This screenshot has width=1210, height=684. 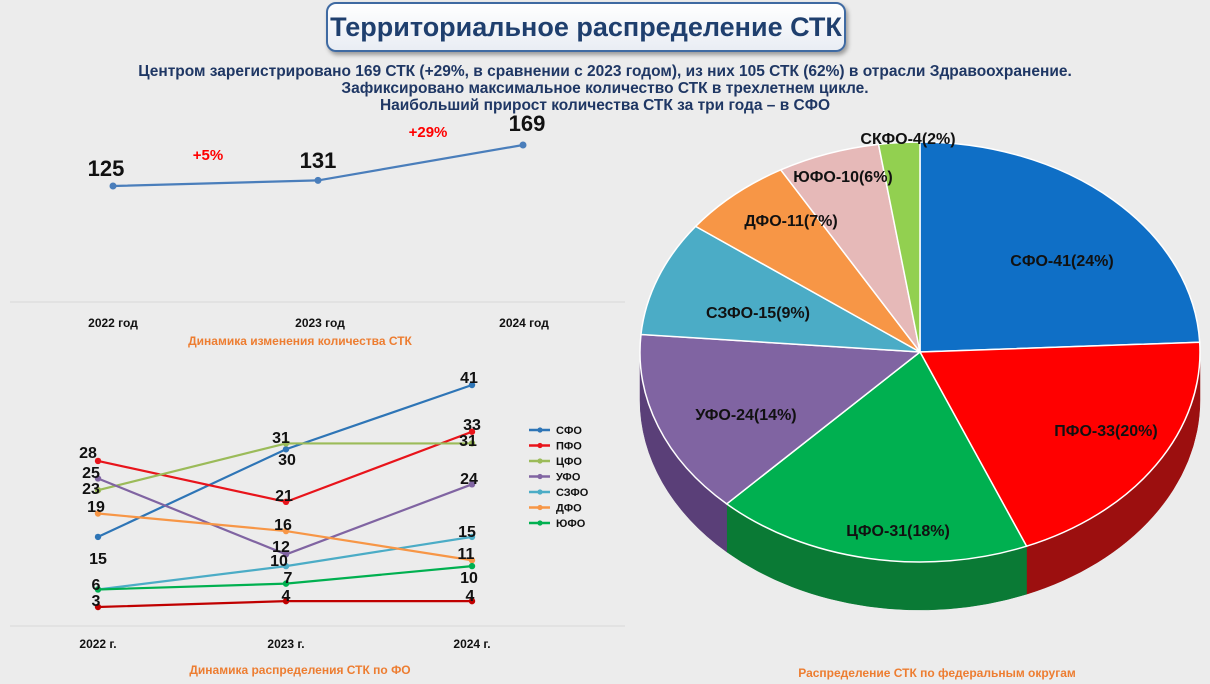 I want to click on value-label-extra-1: 3, so click(x=96, y=601).